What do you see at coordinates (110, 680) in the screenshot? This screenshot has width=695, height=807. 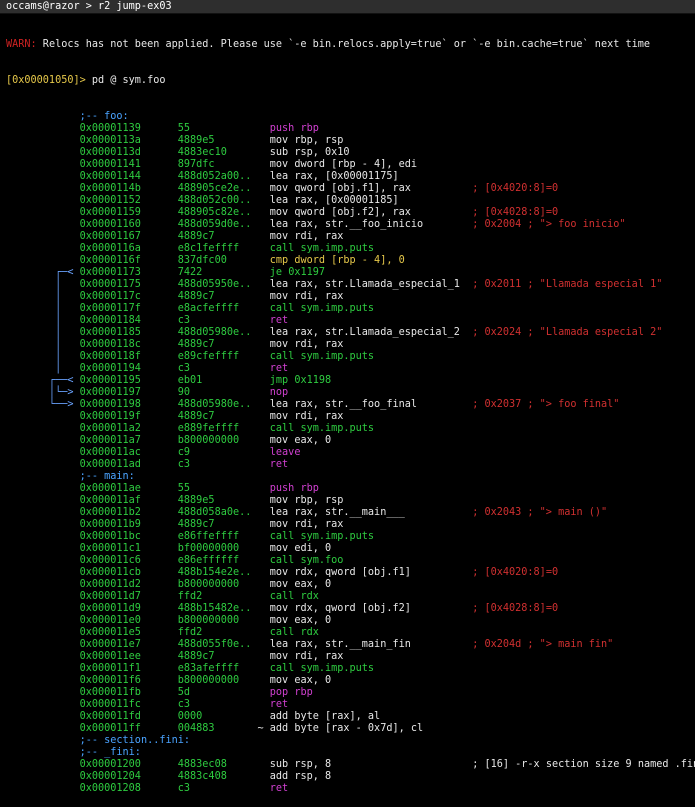 I see `address: 0x000011f6` at bounding box center [110, 680].